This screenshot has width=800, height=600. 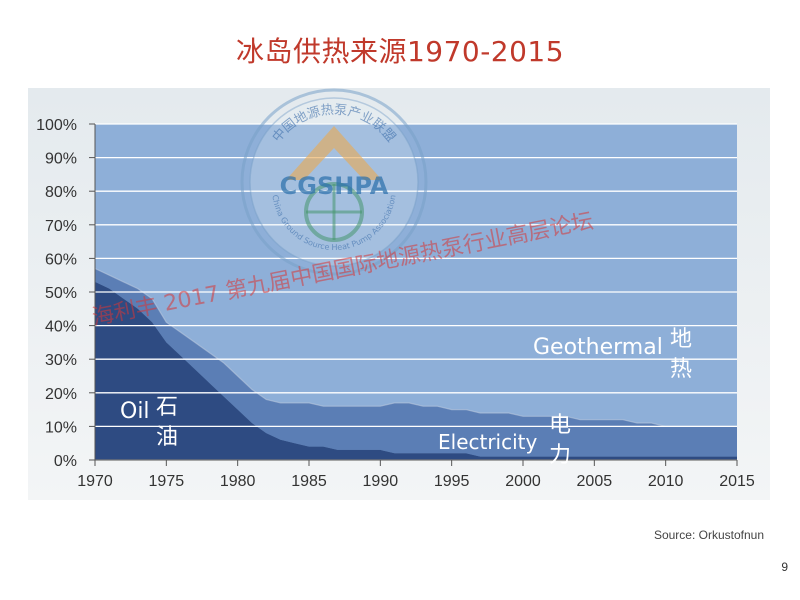 I want to click on y-tick-label: 10%, so click(x=61, y=427).